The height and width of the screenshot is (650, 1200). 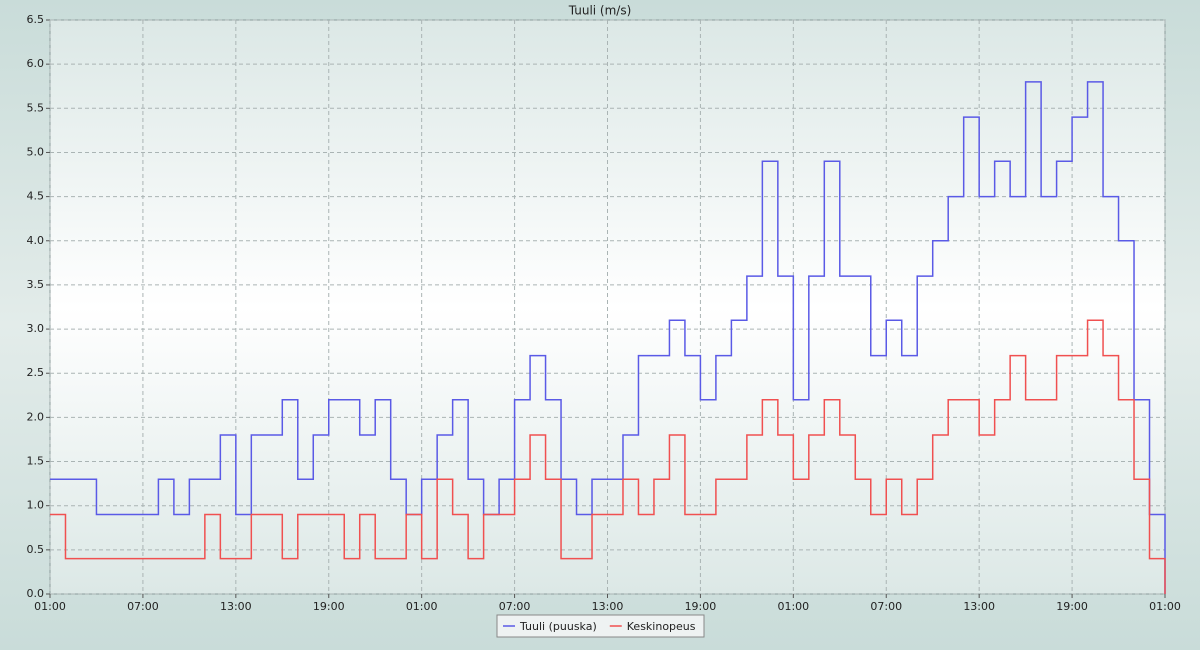 I want to click on legend-label: Tuuli (puuska), so click(x=558, y=626).